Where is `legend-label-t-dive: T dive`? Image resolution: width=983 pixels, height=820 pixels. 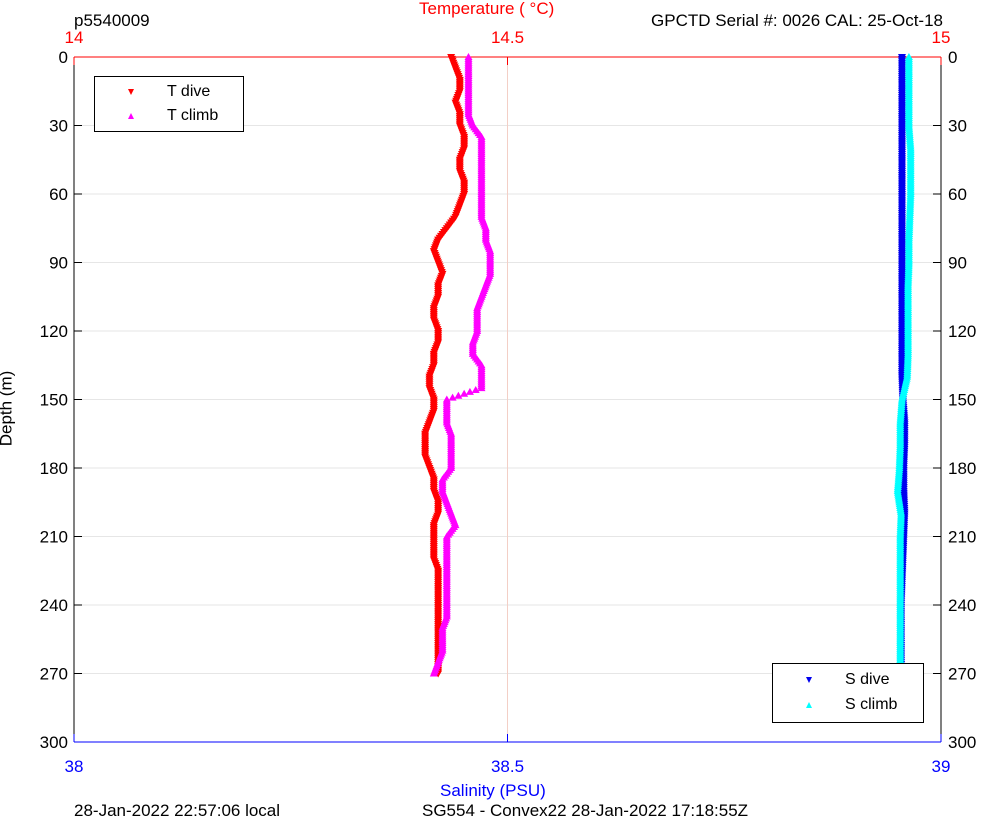
legend-label-t-dive: T dive is located at coordinates (189, 91).